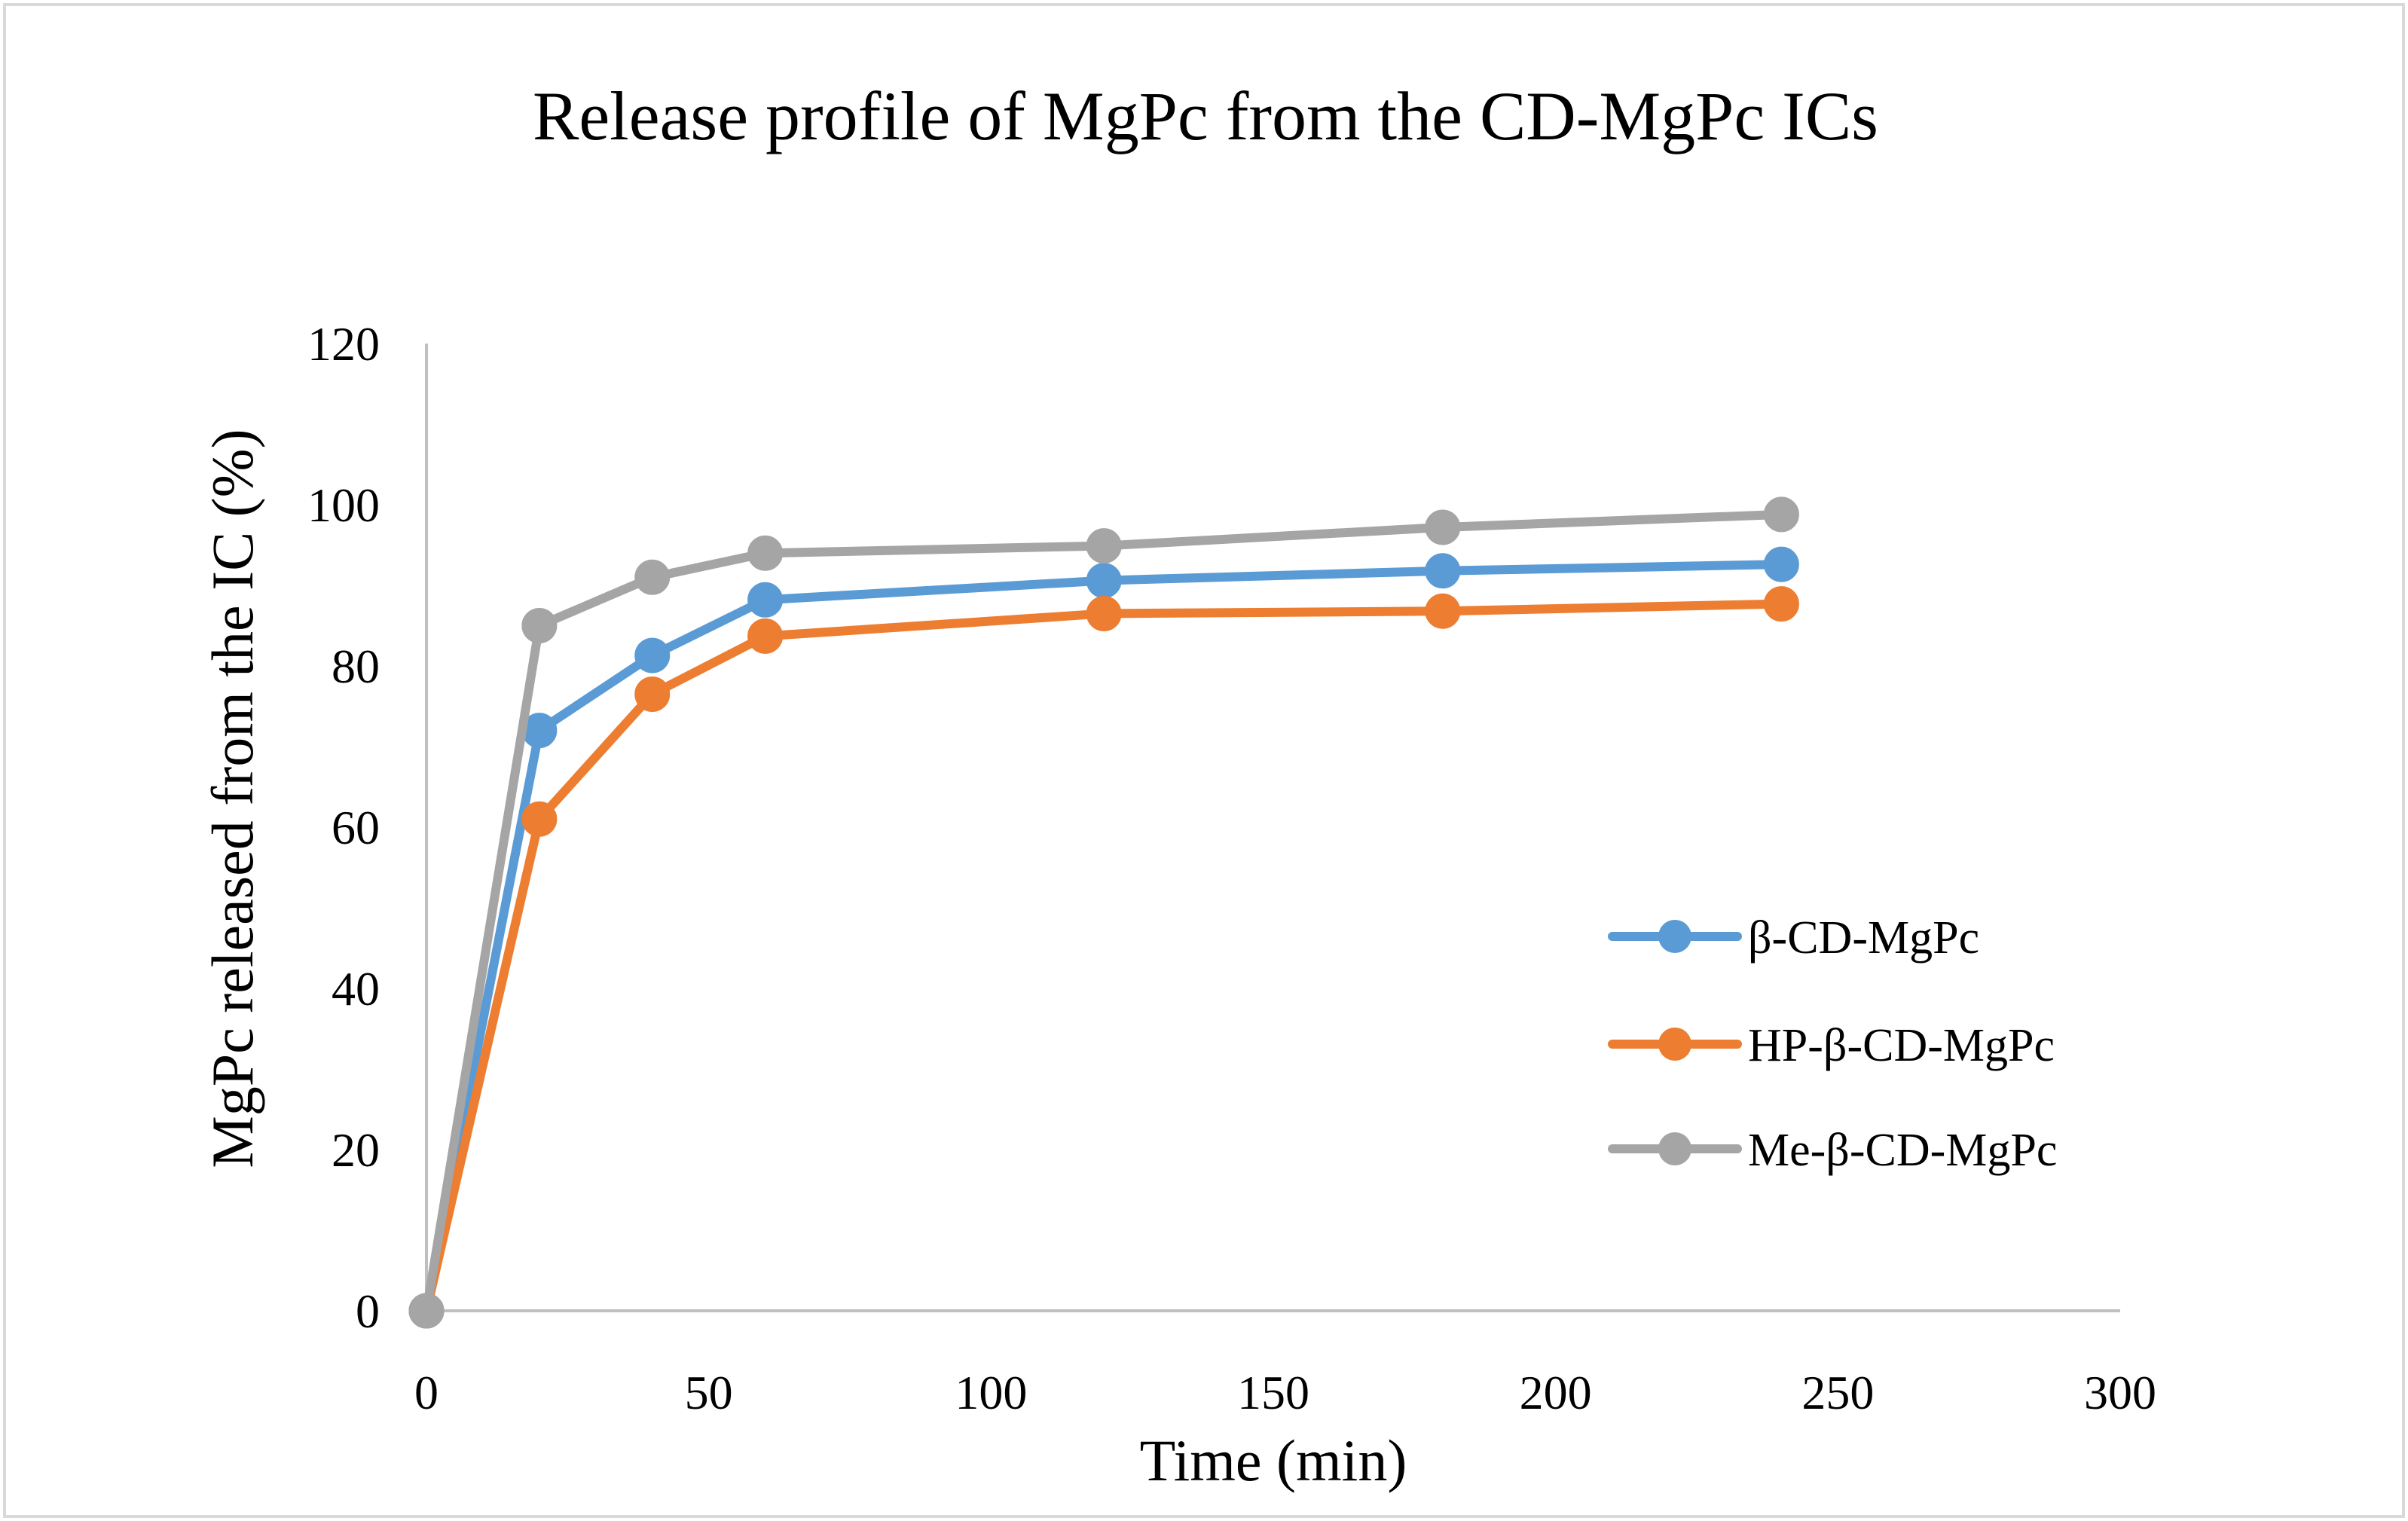 The height and width of the screenshot is (1521, 2408). I want to click on y-tick-label: 40, so click(356, 989).